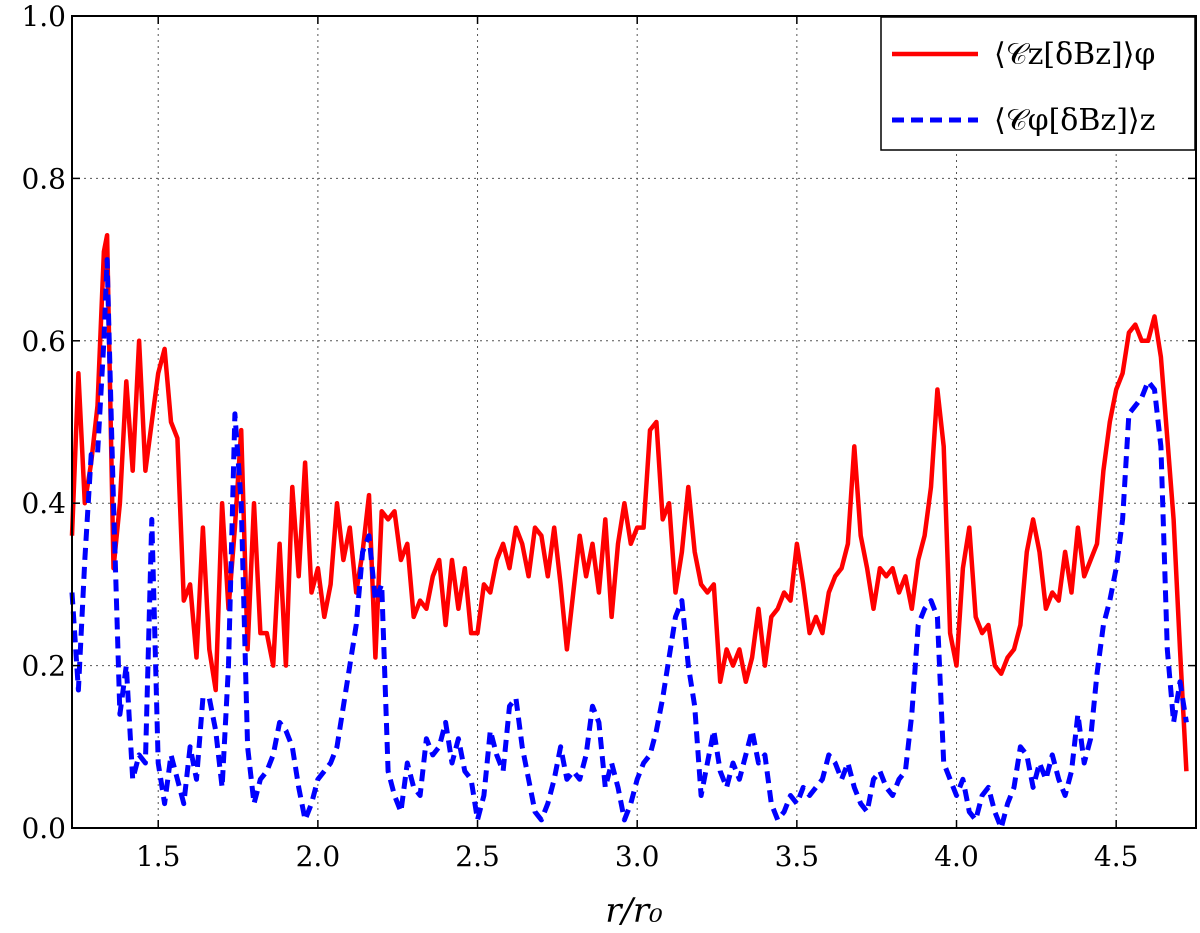 This screenshot has height=933, width=1200. I want to click on legend-label-series-0: ⟨𝒞z[δBz]⟩φ, so click(1074, 54).